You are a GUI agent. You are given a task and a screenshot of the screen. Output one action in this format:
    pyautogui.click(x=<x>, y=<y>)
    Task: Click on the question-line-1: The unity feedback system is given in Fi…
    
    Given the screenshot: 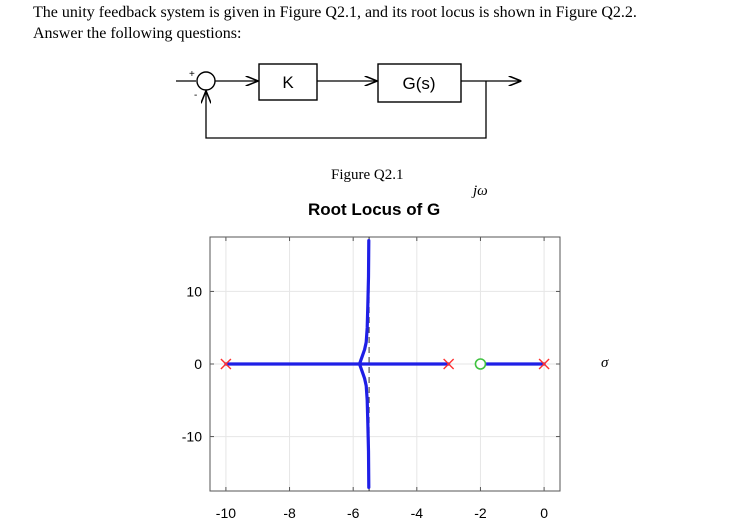 What is the action you would take?
    pyautogui.click(x=335, y=12)
    